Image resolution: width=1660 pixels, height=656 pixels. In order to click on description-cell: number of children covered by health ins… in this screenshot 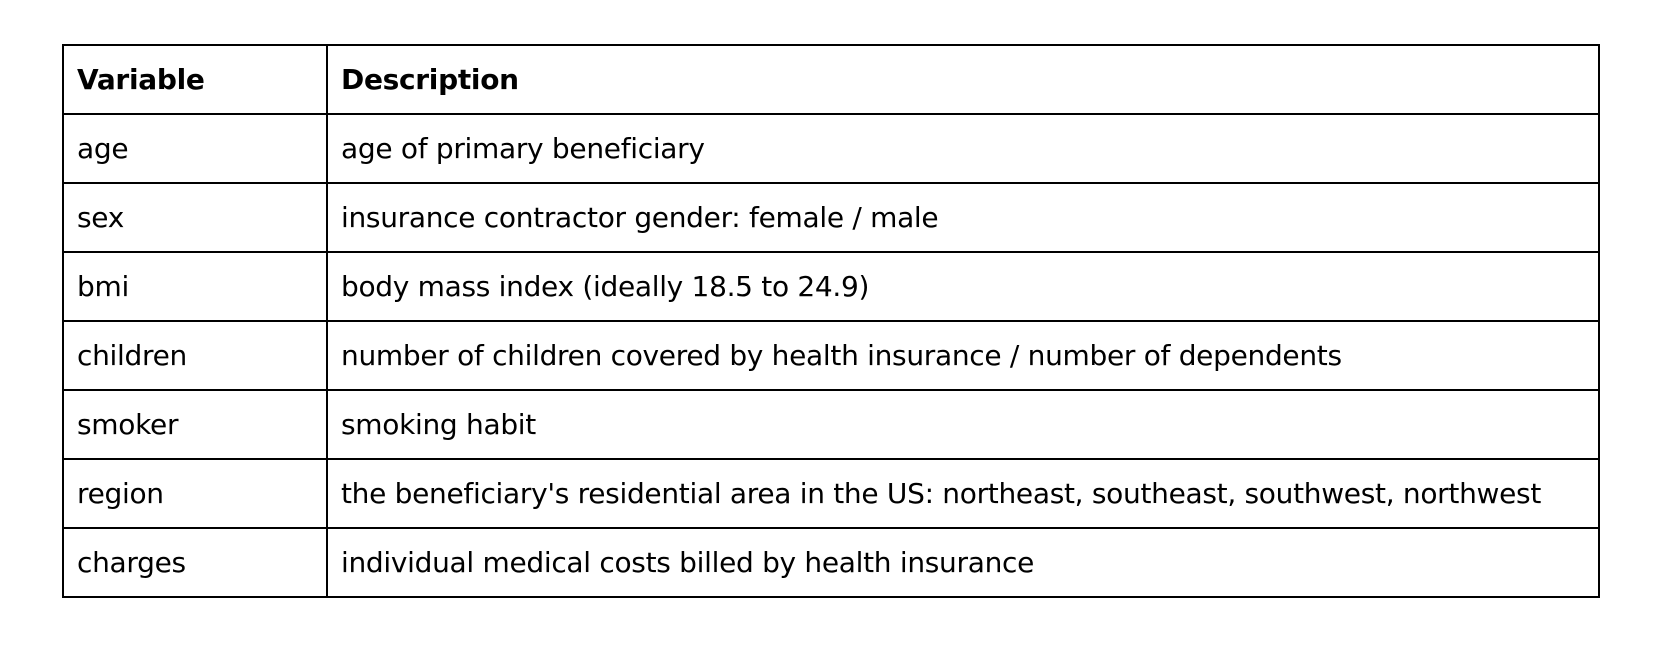, I will do `click(963, 355)`.